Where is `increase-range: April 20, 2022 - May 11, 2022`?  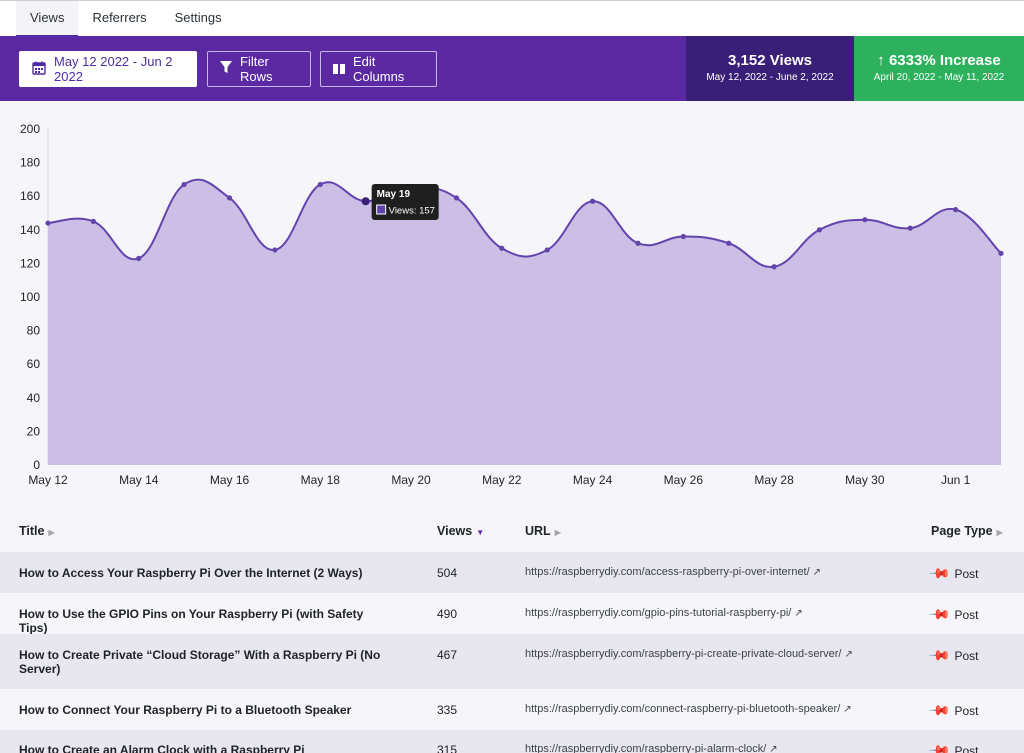
increase-range: April 20, 2022 - May 11, 2022 is located at coordinates (939, 77).